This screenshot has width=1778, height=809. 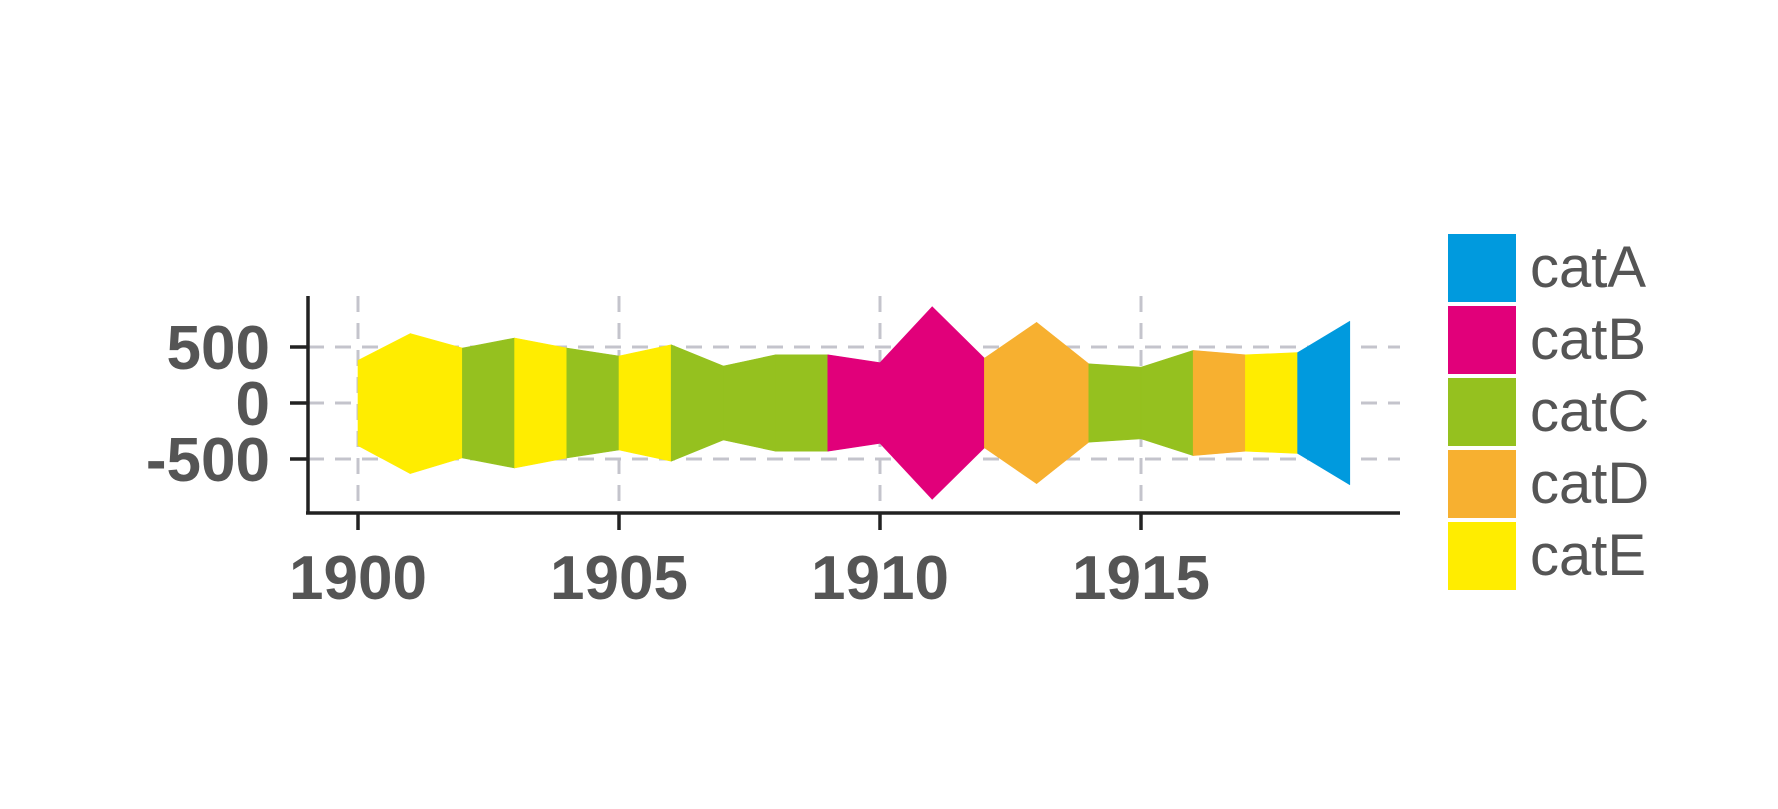 I want to click on legend-swatch-catD, so click(x=1482, y=484).